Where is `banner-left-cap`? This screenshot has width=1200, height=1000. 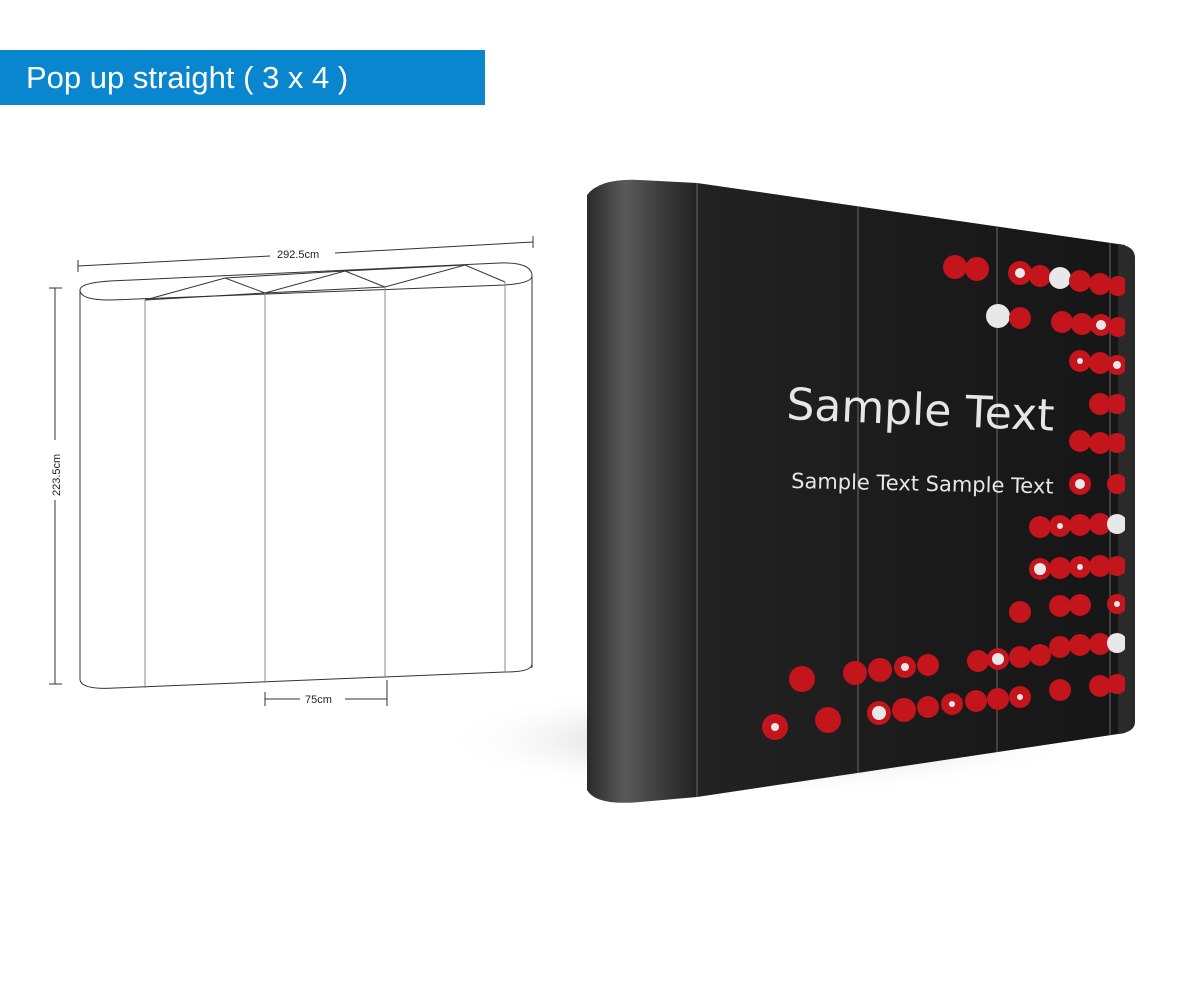
banner-left-cap is located at coordinates (642, 491).